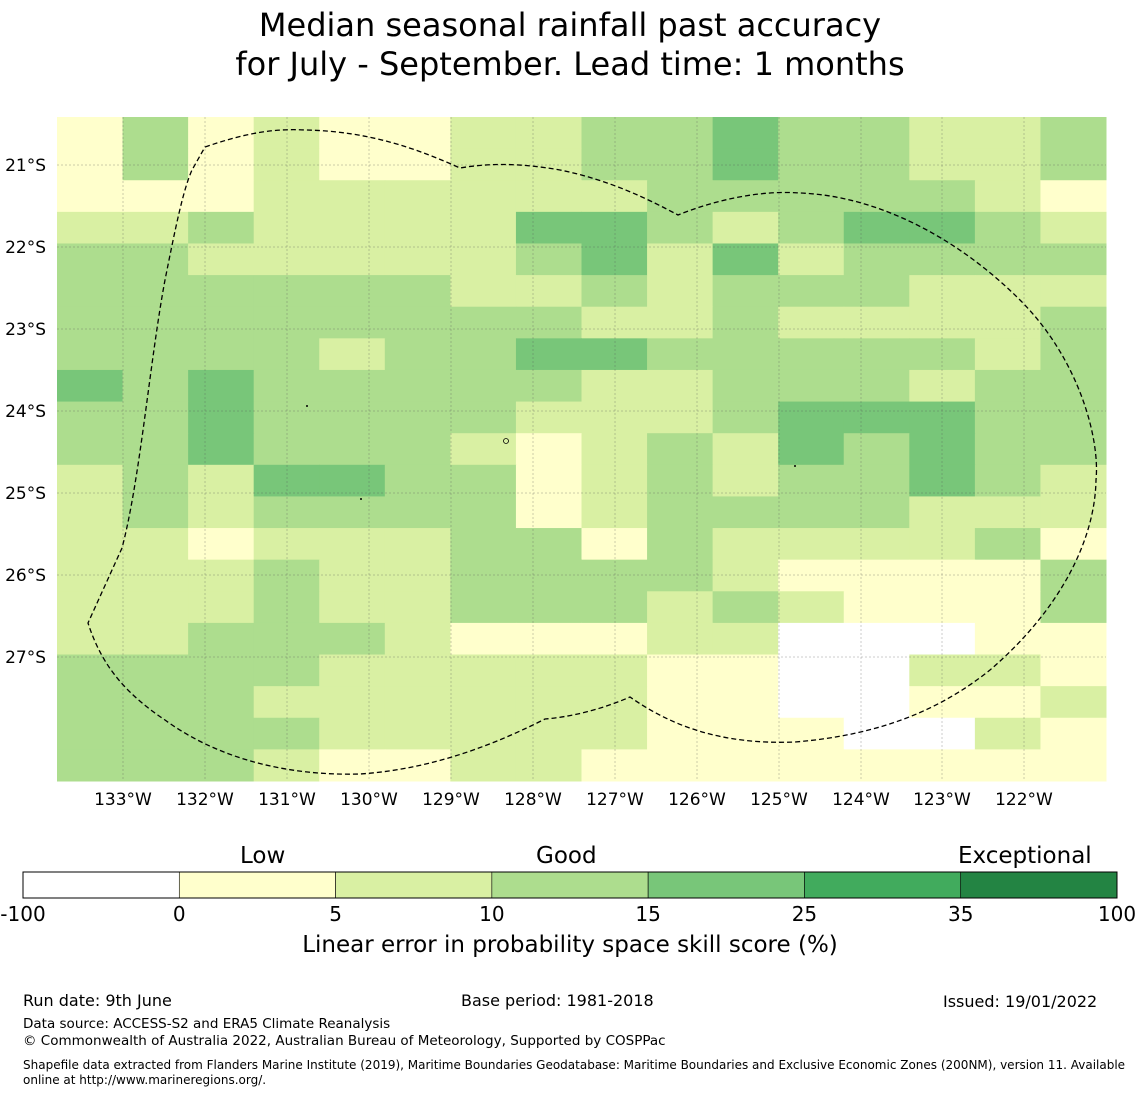  Describe the element at coordinates (97, 1000) in the screenshot. I see `run-date: Run date: 9th June` at that location.